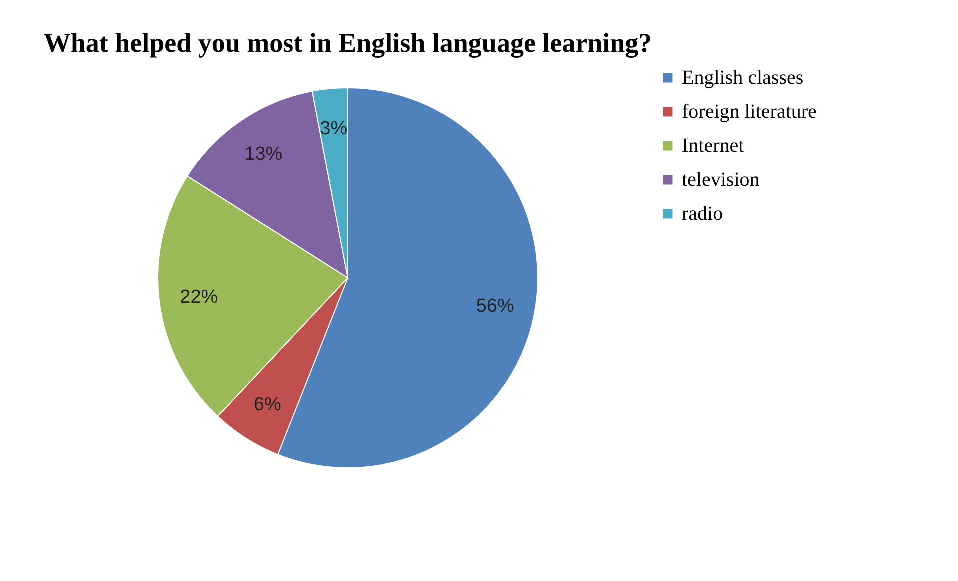 The image size is (958, 581). Describe the element at coordinates (348, 43) in the screenshot. I see `chart-title: What helped you most in English language learning?` at that location.